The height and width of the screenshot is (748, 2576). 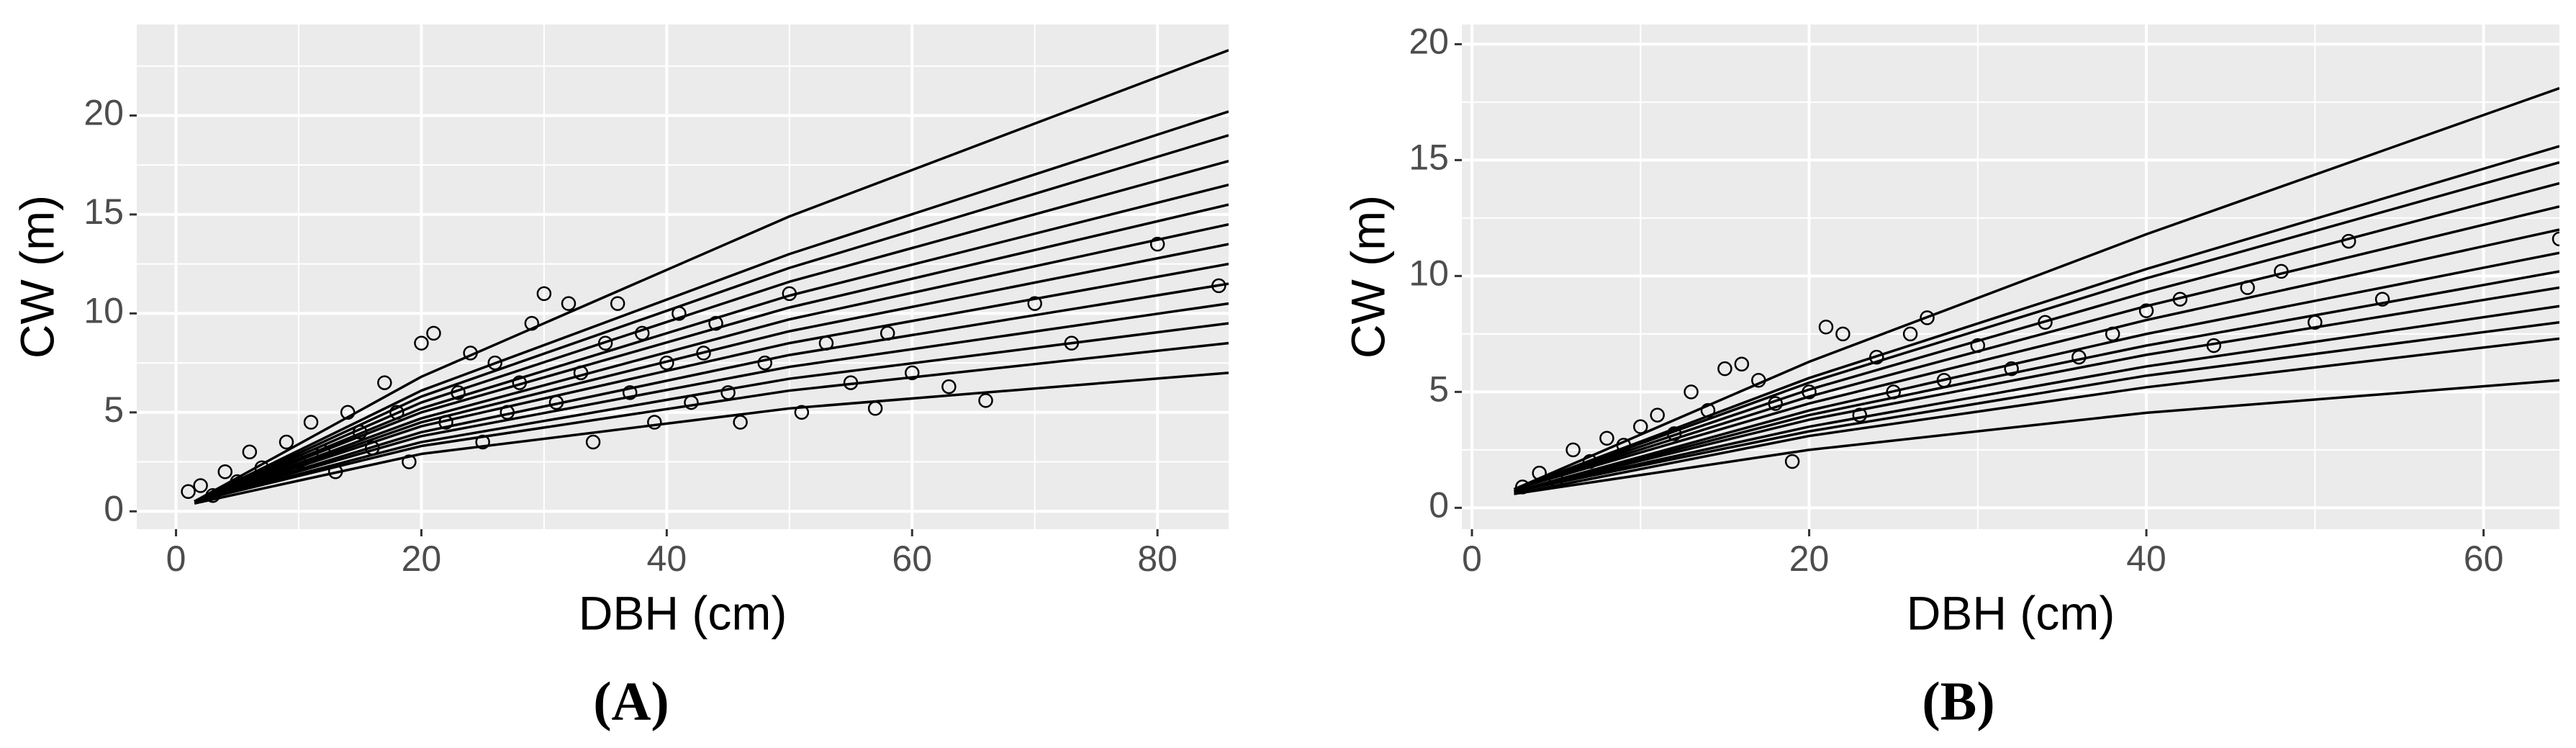 What do you see at coordinates (631, 701) in the screenshot?
I see `panel-label: (A)` at bounding box center [631, 701].